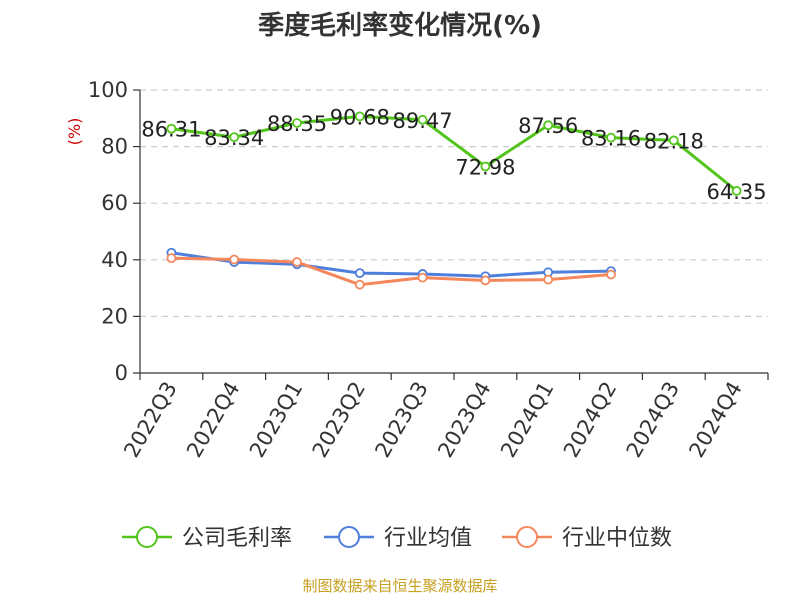 Image resolution: width=800 pixels, height=600 pixels. I want to click on y-tick-label: 0, so click(121, 373).